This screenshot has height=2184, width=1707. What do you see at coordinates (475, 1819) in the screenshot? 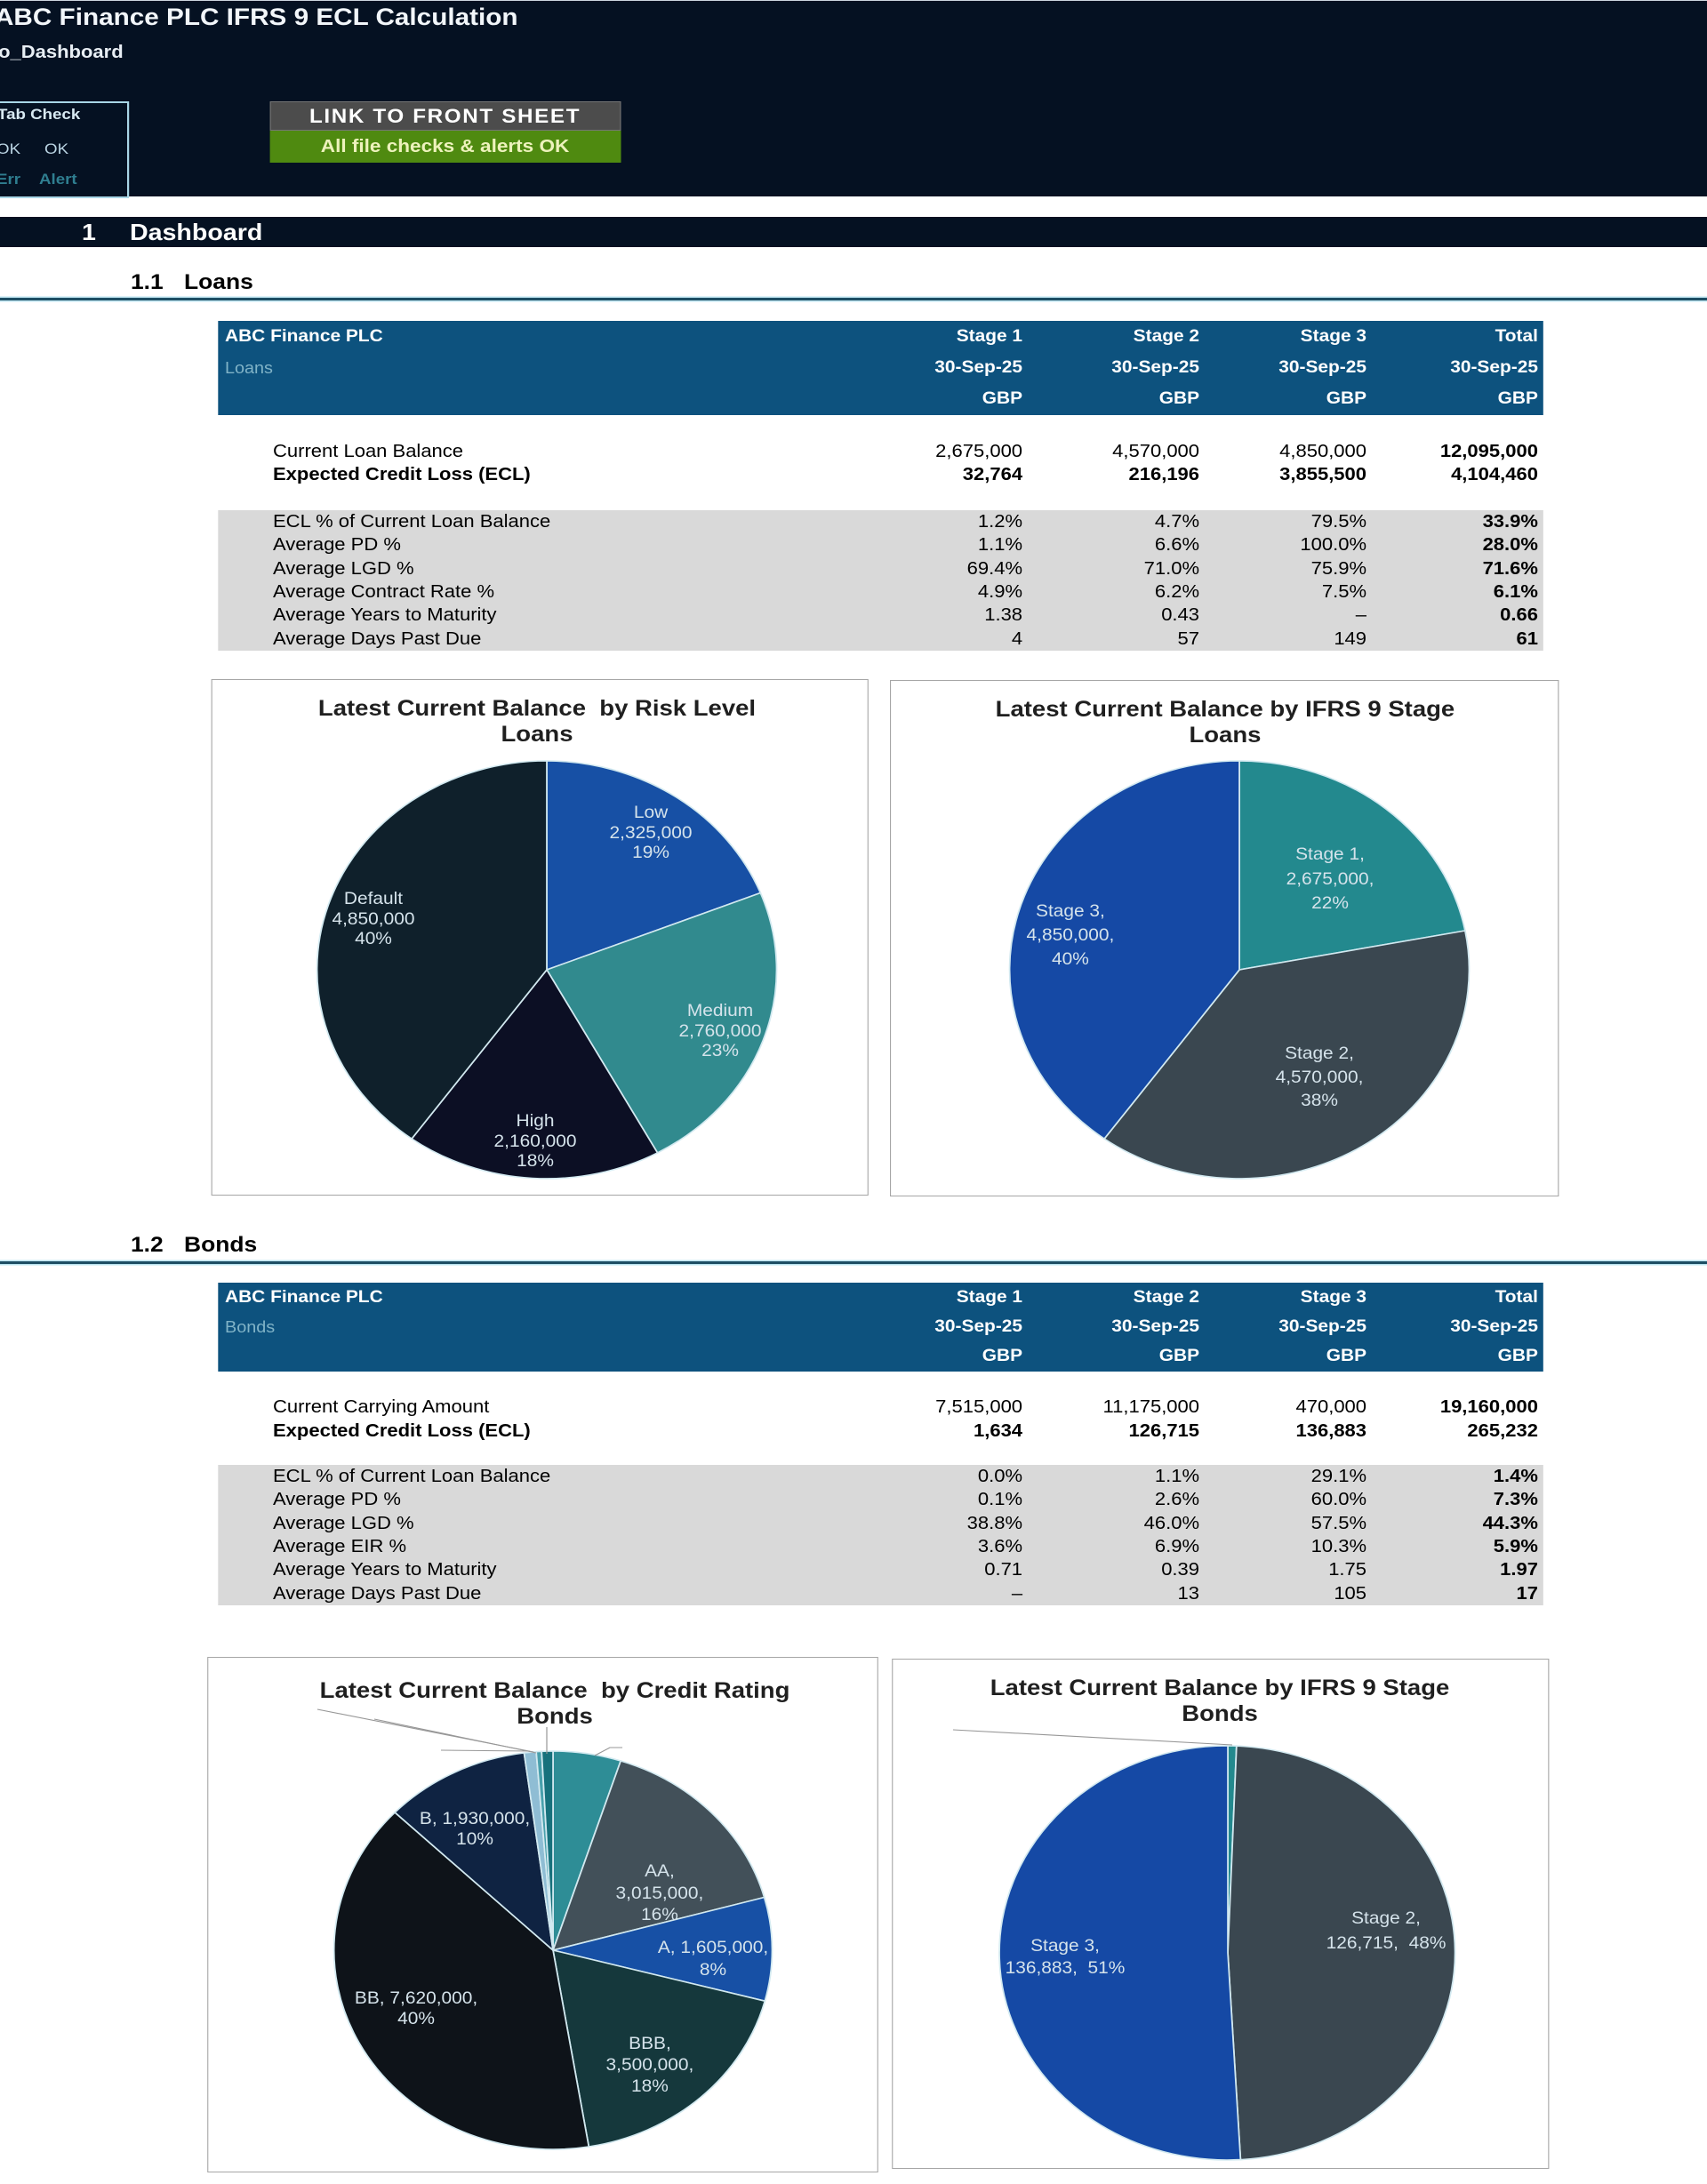
I see `svg-text: B, 1,930,000,` at bounding box center [475, 1819].